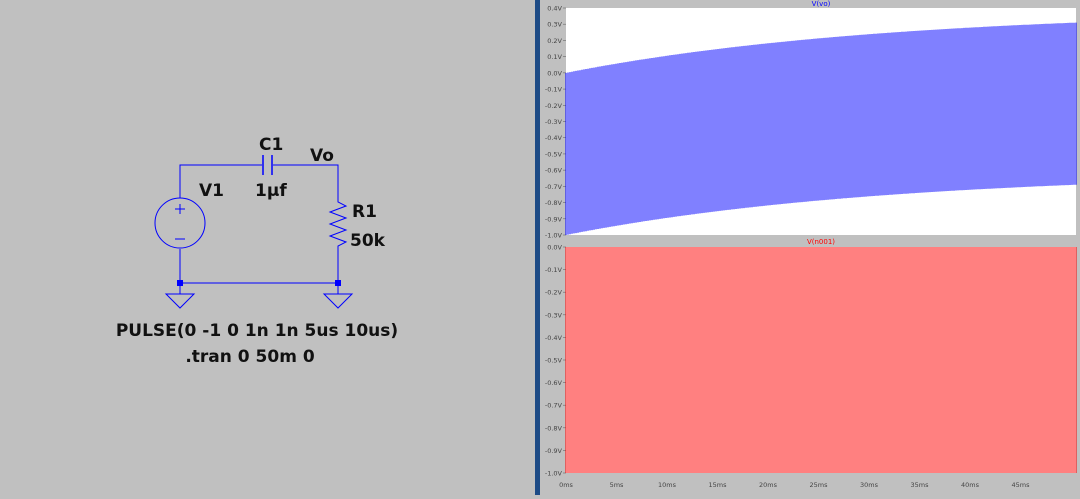 Image resolution: width=1080 pixels, height=499 pixels. What do you see at coordinates (249, 357) in the screenshot?
I see `tran-directive: .tran 0 50m 0` at bounding box center [249, 357].